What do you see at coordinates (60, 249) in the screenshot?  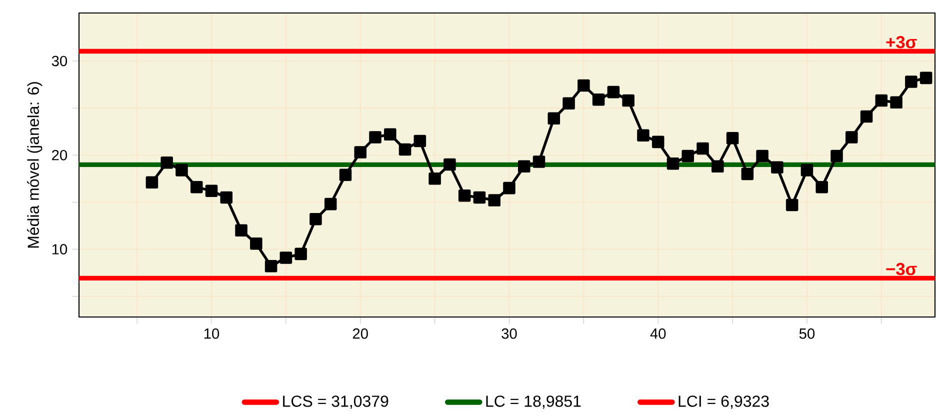 I see `y-tick-label: 10` at bounding box center [60, 249].